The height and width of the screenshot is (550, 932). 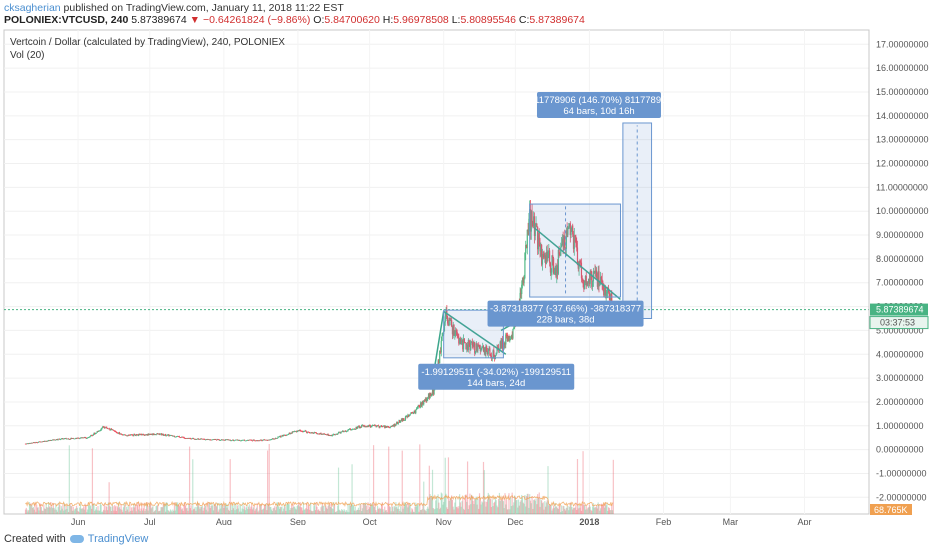 What do you see at coordinates (488, 20) in the screenshot?
I see `low-value: 5.80895546` at bounding box center [488, 20].